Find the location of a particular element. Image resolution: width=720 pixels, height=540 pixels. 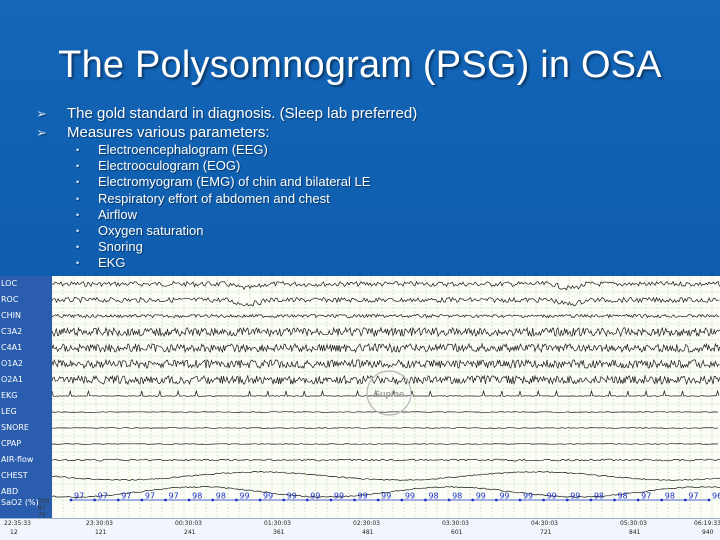

time-label: 23:30:03 is located at coordinates (99, 523).